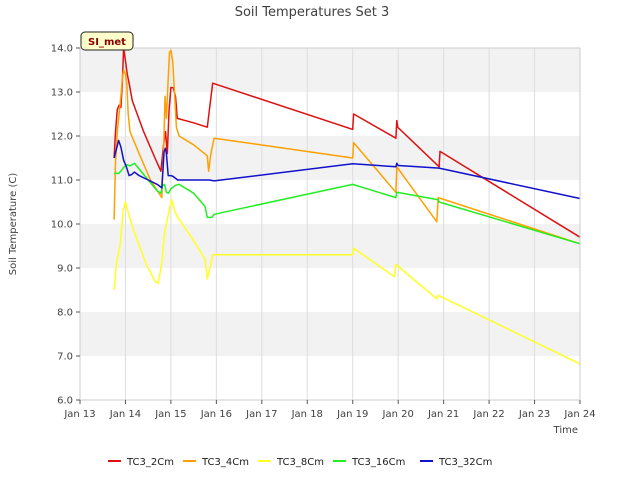 The height and width of the screenshot is (480, 640). I want to click on legend-item-tc3-8cm-label: TC3_8Cm, so click(300, 462).